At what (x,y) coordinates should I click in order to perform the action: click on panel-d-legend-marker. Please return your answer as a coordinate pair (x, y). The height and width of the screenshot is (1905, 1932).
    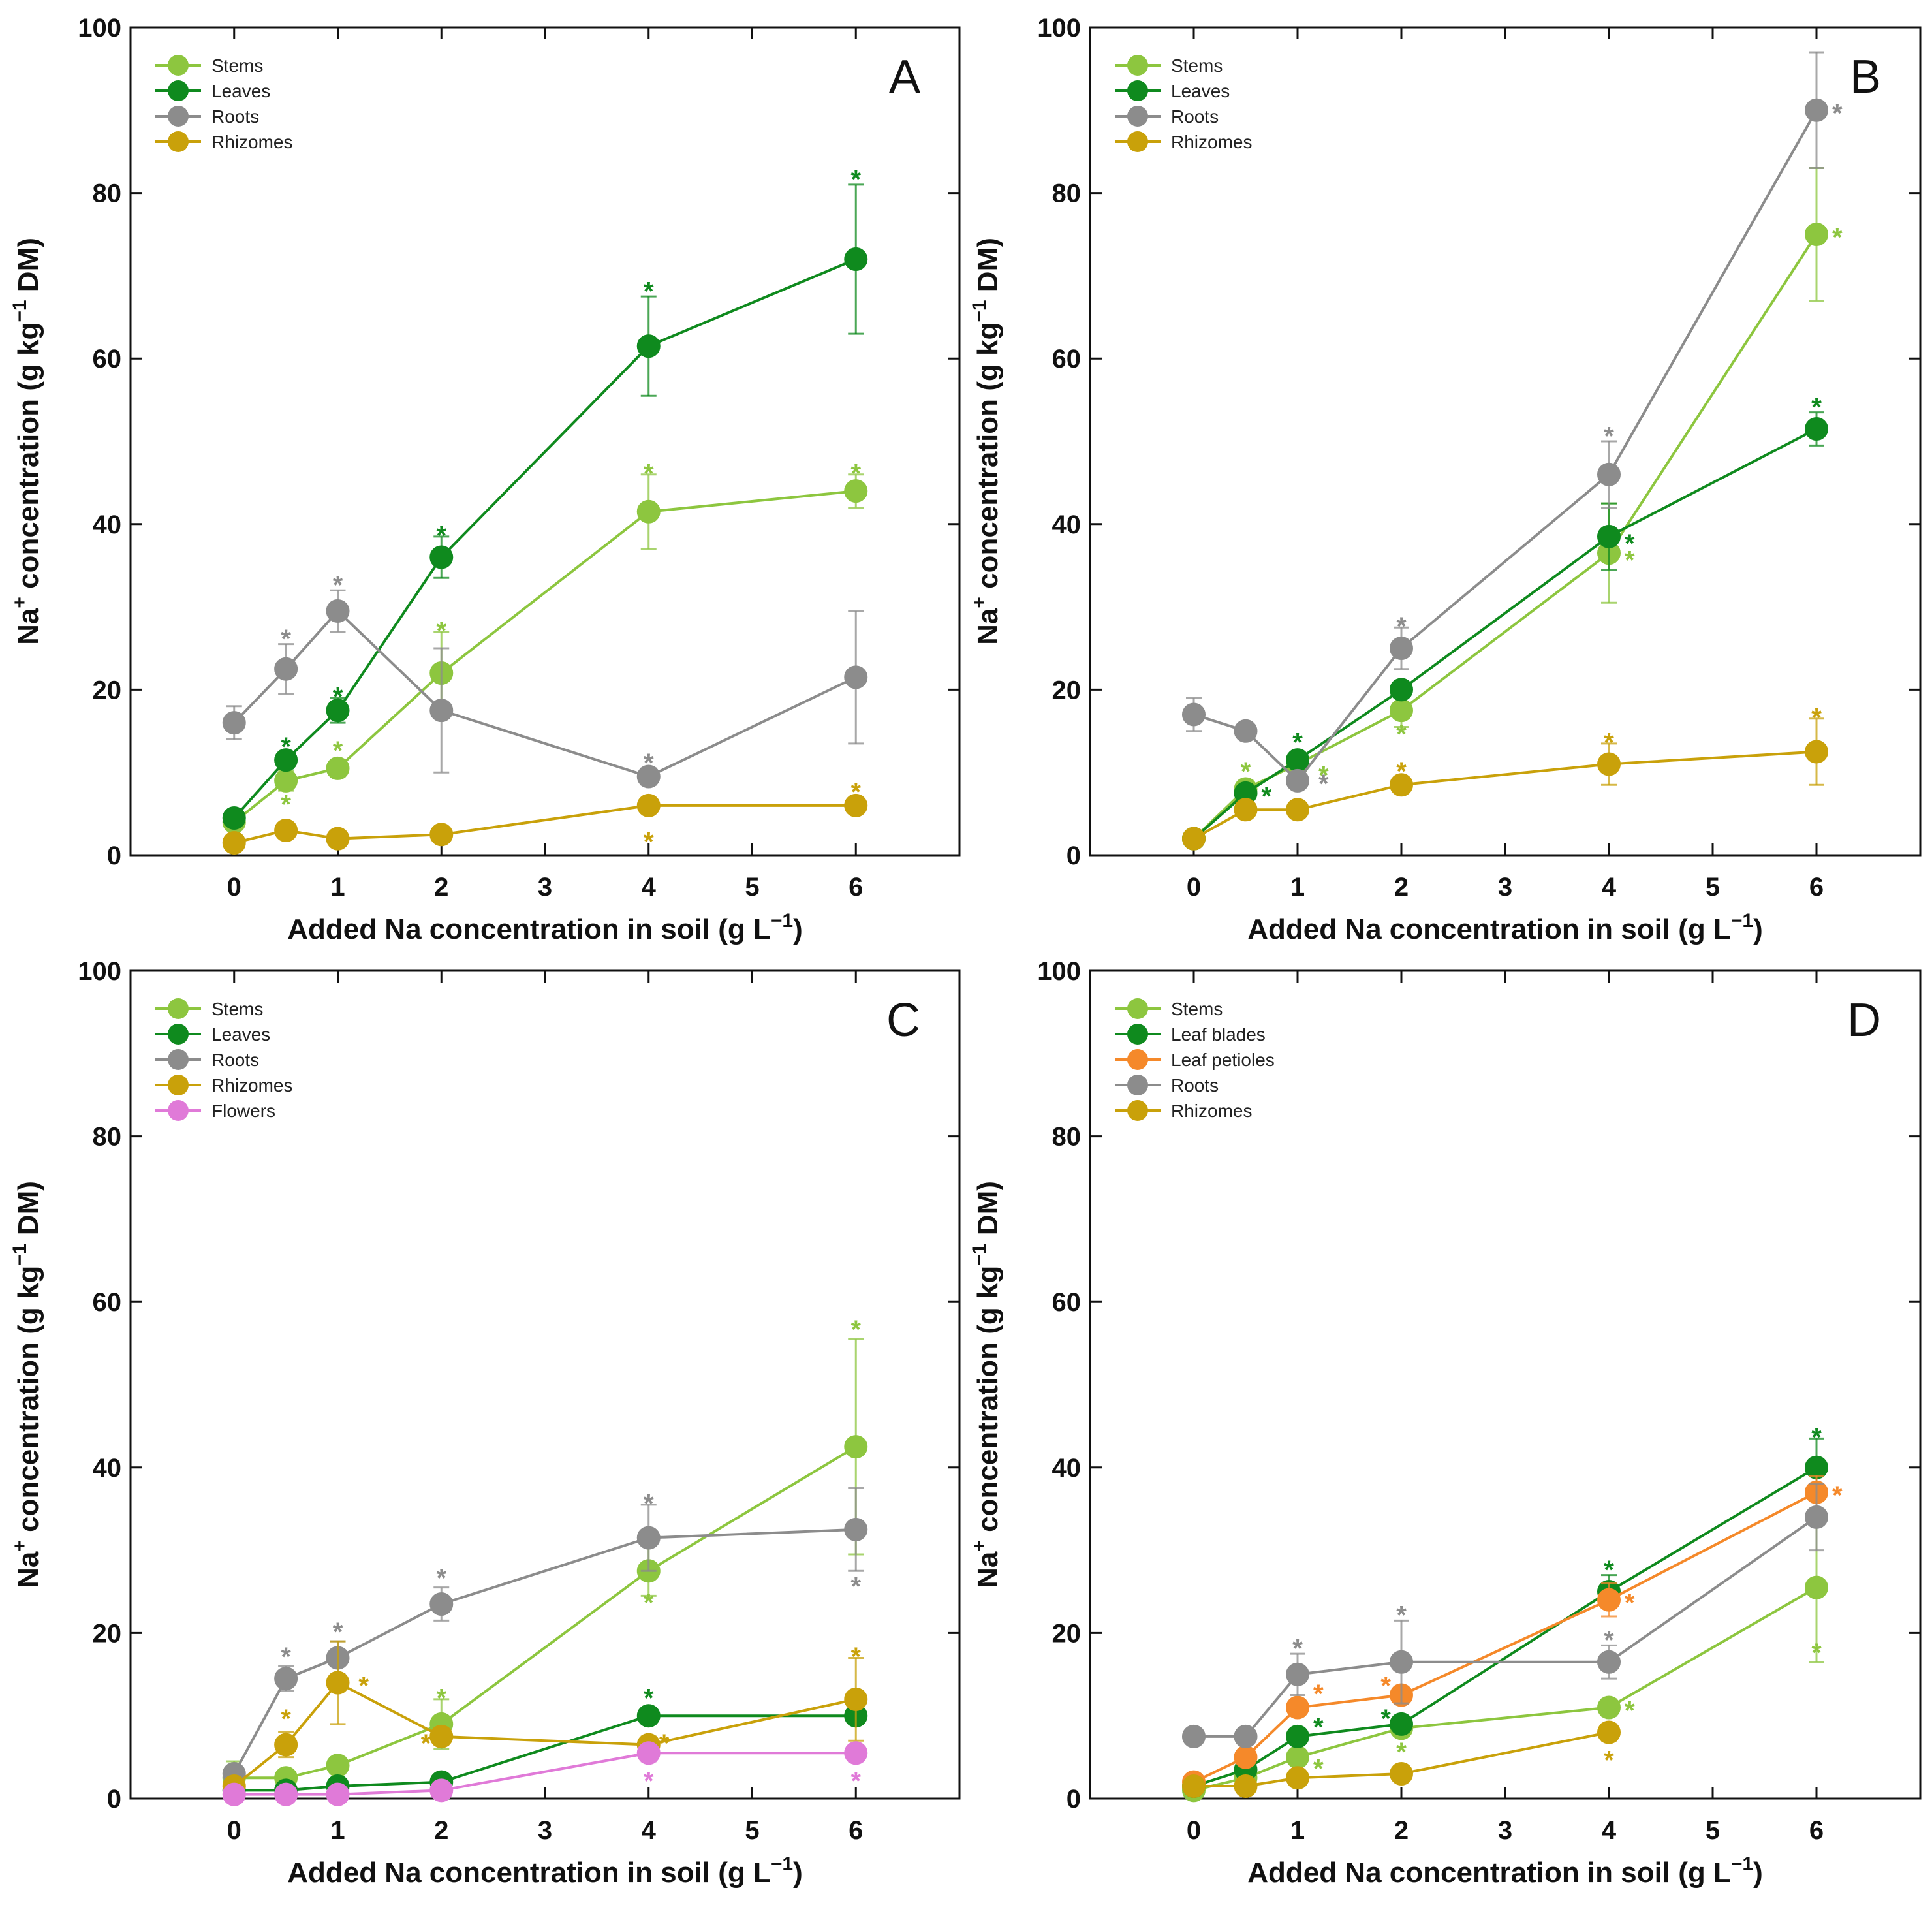
    Looking at the image, I should click on (1137, 1060).